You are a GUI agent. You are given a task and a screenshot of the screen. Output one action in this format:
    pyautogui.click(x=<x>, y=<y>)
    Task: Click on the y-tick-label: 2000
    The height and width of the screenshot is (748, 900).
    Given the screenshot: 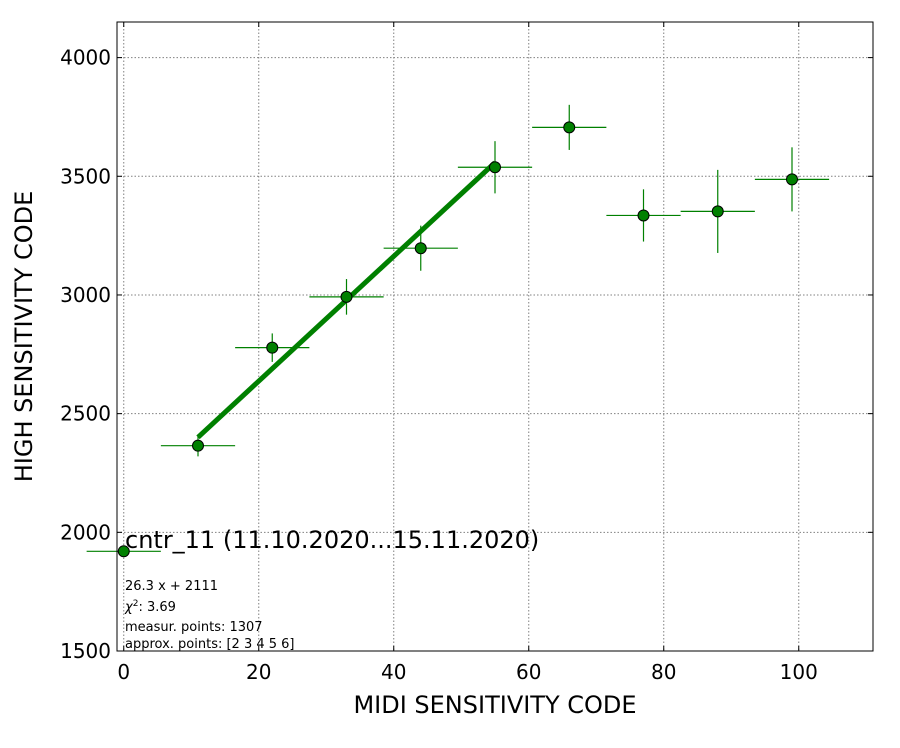 What is the action you would take?
    pyautogui.click(x=85, y=532)
    